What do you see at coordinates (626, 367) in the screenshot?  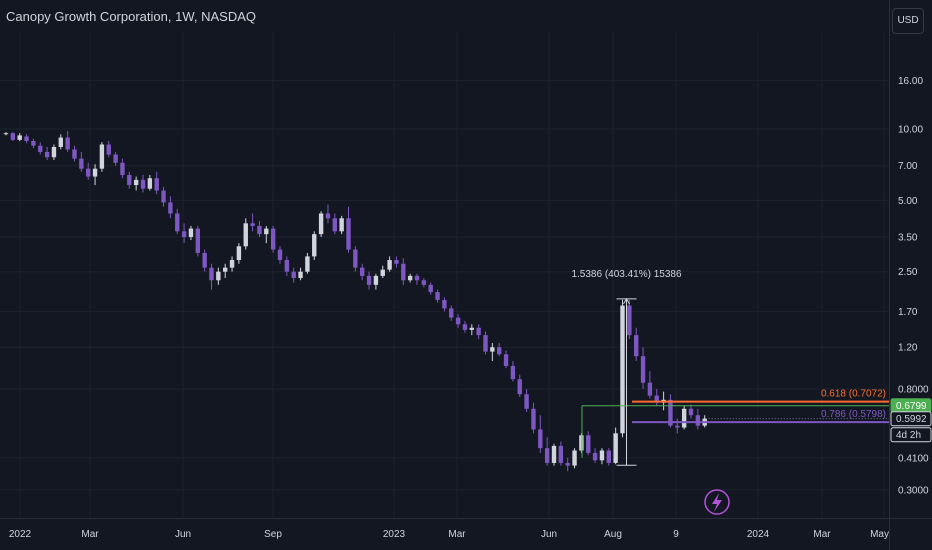 I see `measure-tool: 1.5386 (403.41%) 15386` at bounding box center [626, 367].